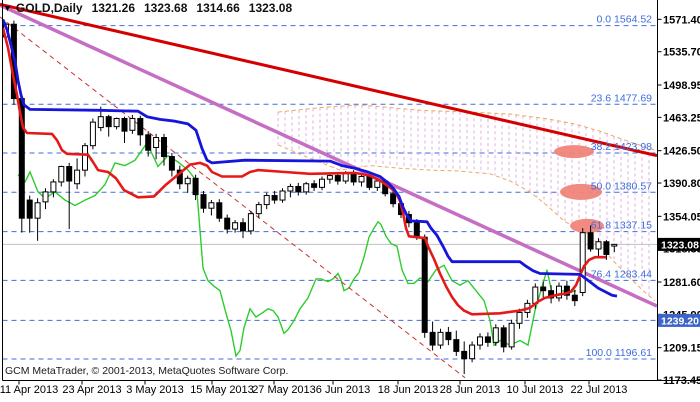  What do you see at coordinates (470, 390) in the screenshot?
I see `svg-text: 28 Jun 2013` at bounding box center [470, 390].